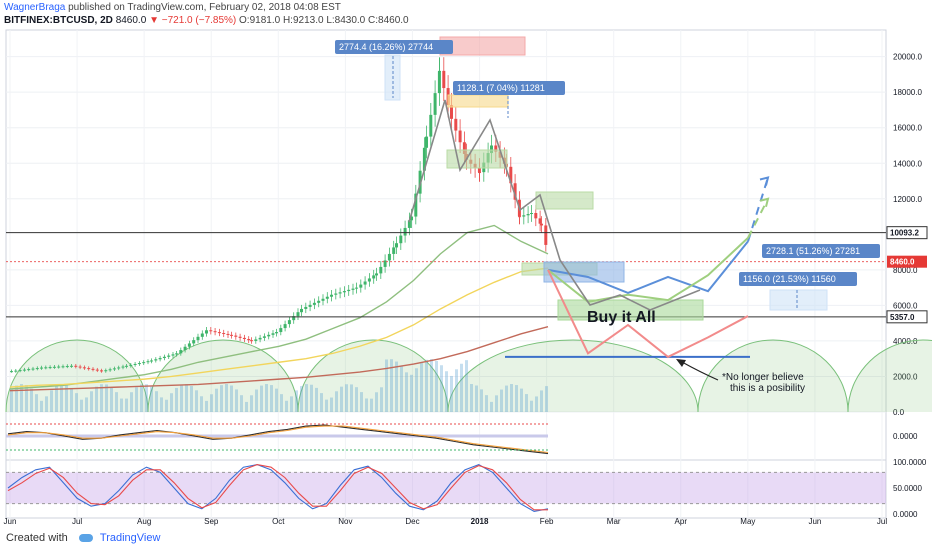 The width and height of the screenshot is (932, 550). Describe the element at coordinates (907, 488) in the screenshot. I see `stoch-tick-label: 50.0000` at that location.